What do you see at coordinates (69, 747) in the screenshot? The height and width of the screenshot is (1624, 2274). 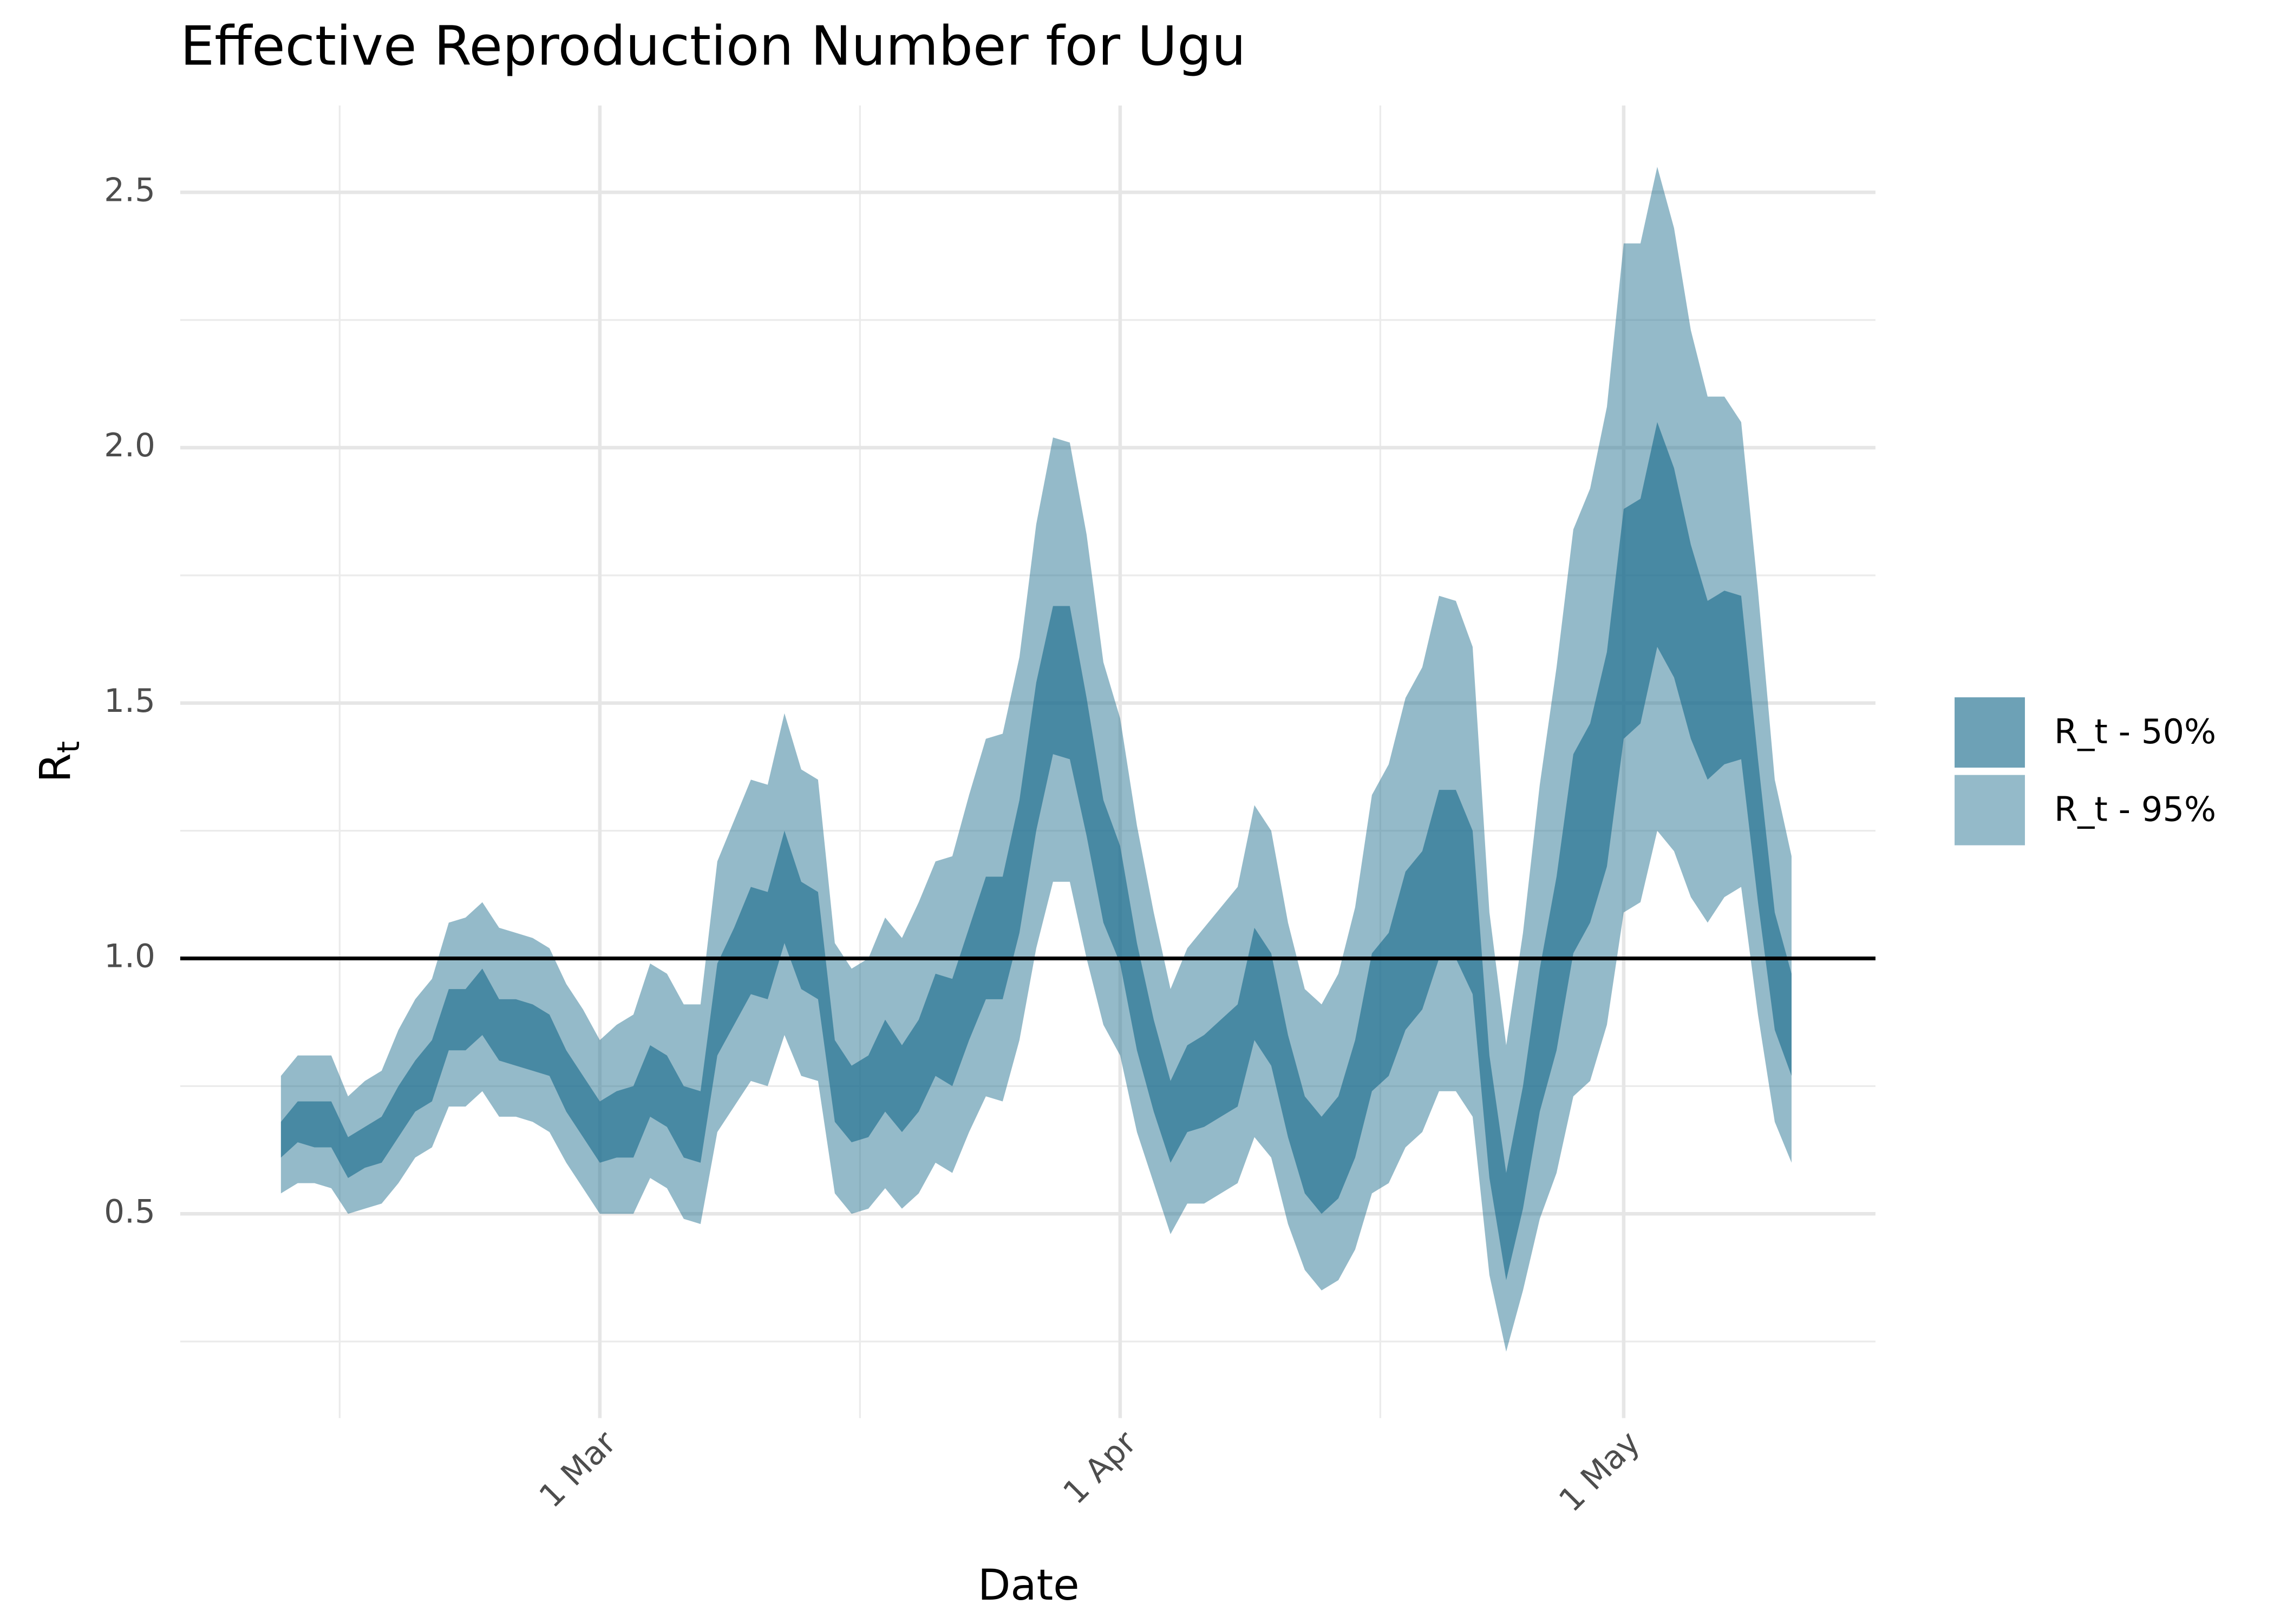 I see `y-axis-title-sub: t` at bounding box center [69, 747].